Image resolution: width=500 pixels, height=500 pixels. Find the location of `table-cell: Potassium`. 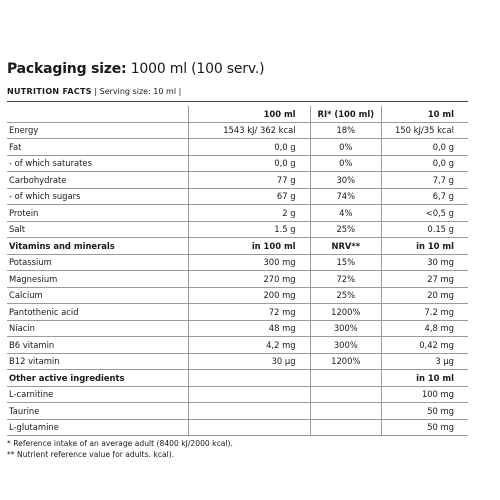

table-cell: Potassium is located at coordinates (98, 262).